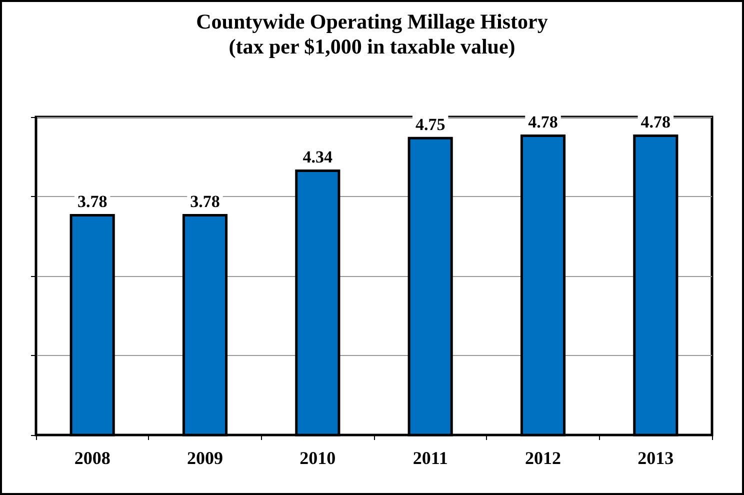  Describe the element at coordinates (318, 458) in the screenshot. I see `x-tick-label: 2010` at that location.